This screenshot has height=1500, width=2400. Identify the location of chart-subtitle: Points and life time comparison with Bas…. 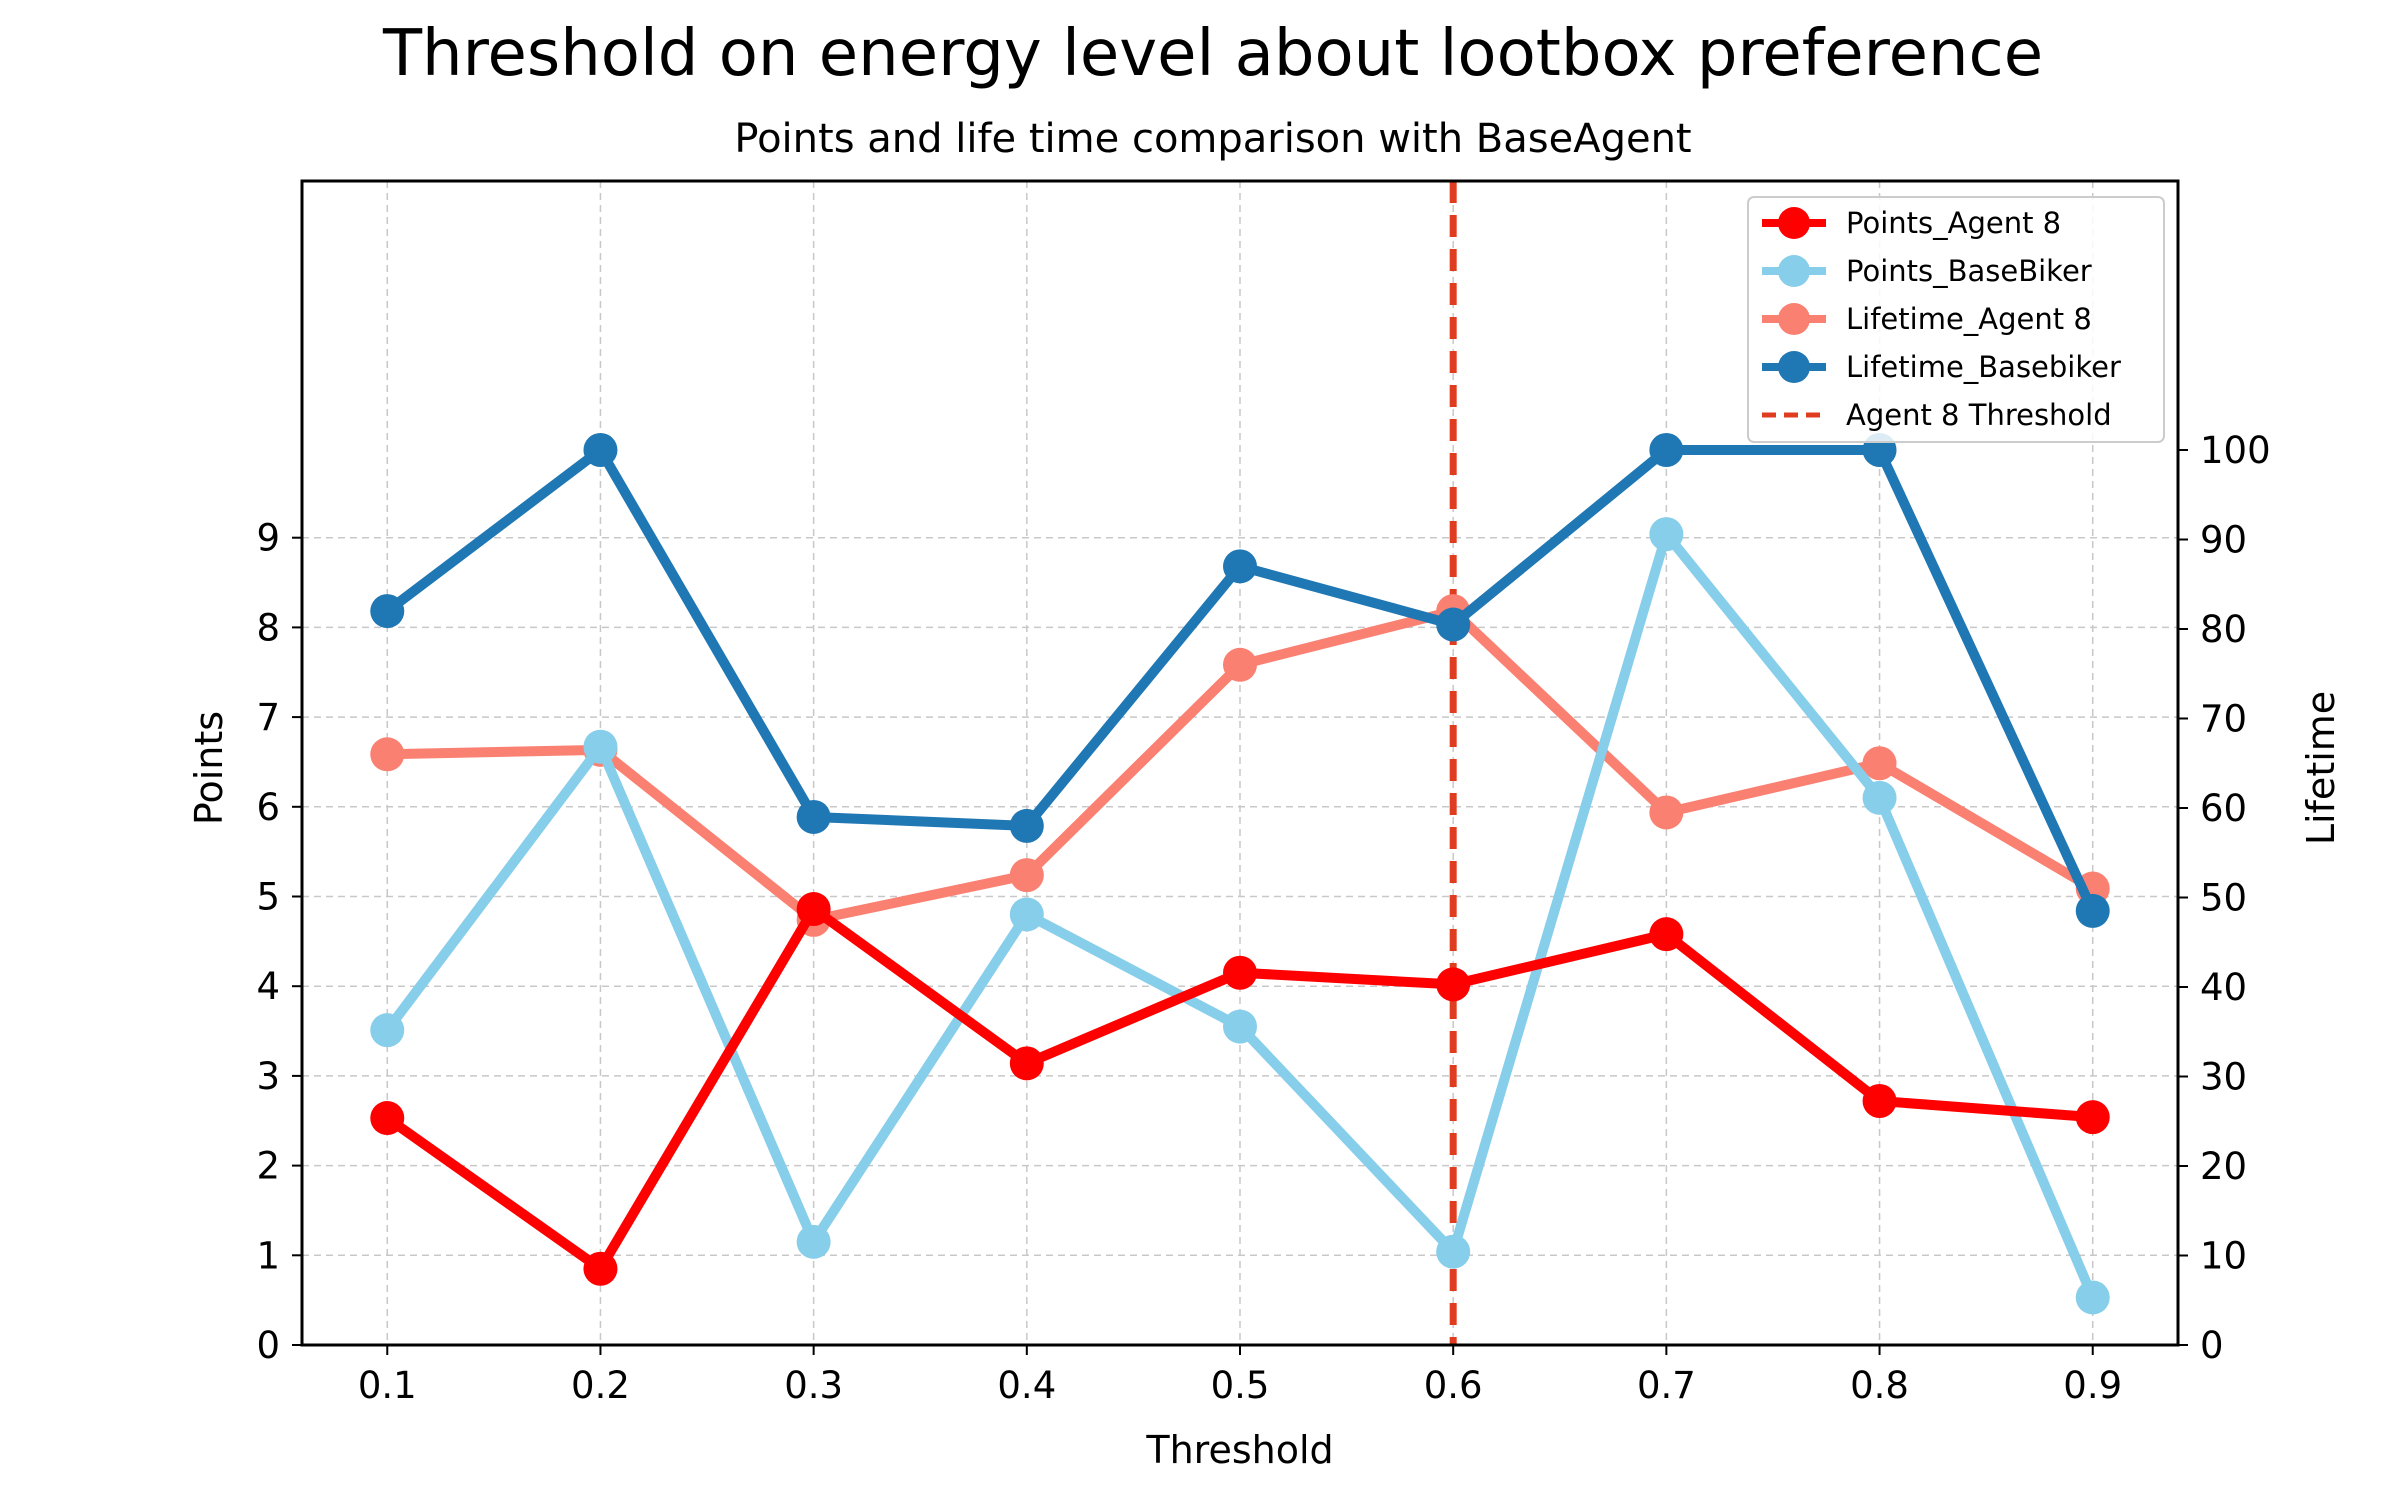
(1212, 139).